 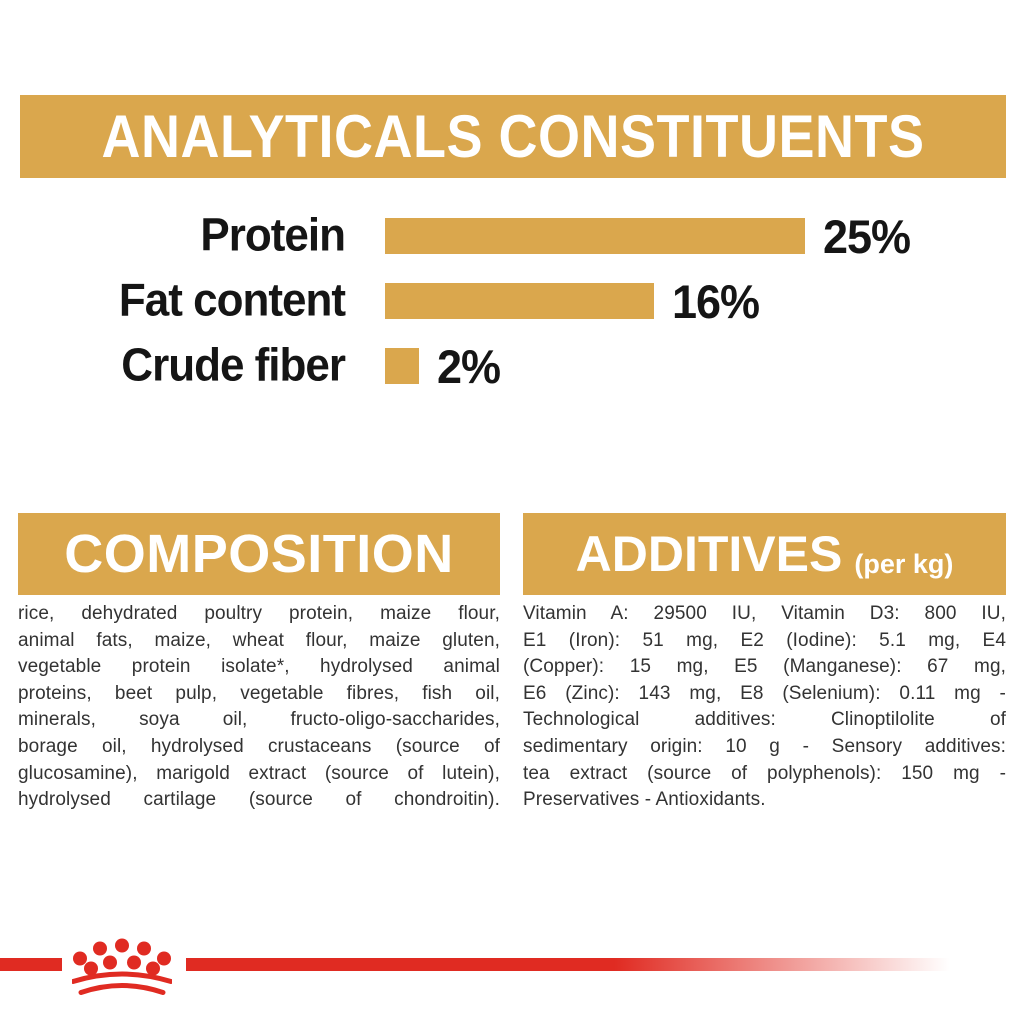 I want to click on chart-bar-fat-content, so click(x=519, y=301).